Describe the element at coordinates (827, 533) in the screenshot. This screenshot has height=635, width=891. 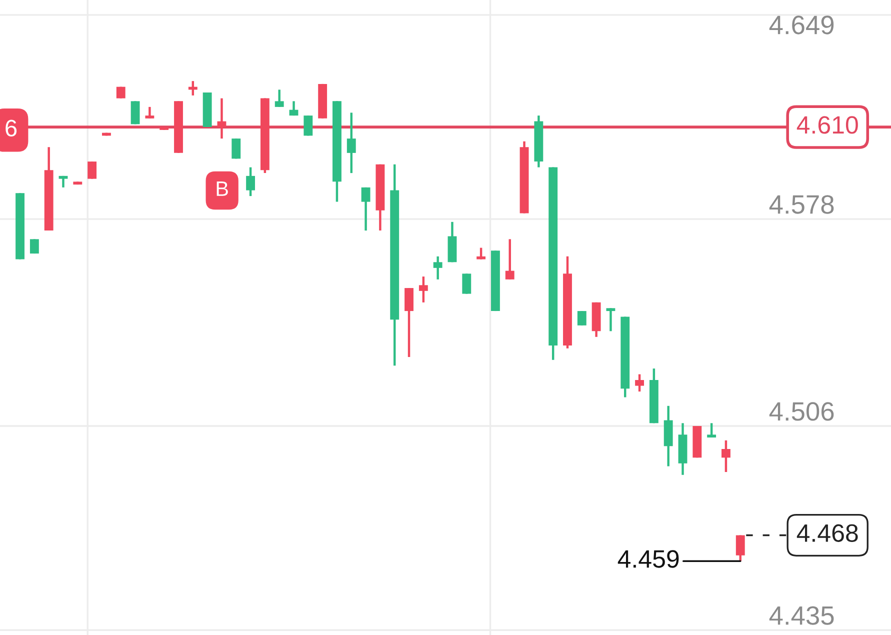
I see `ref-line-label: 4.468` at that location.